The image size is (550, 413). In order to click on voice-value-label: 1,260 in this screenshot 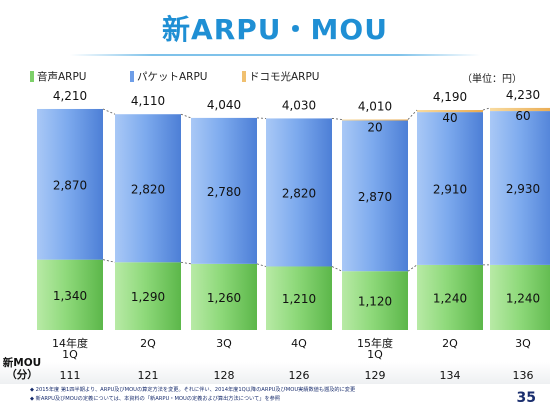, I will do `click(224, 298)`.